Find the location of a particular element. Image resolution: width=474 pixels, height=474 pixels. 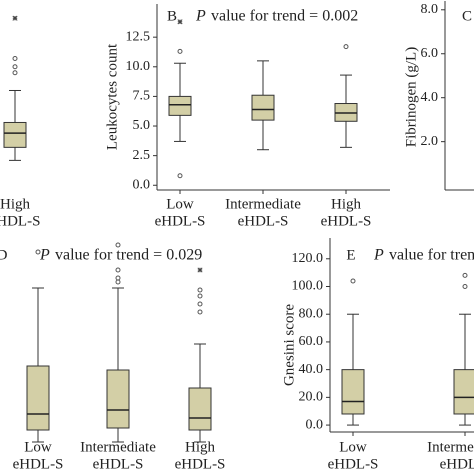

y-tick-label: 5.0 is located at coordinates (142, 125).